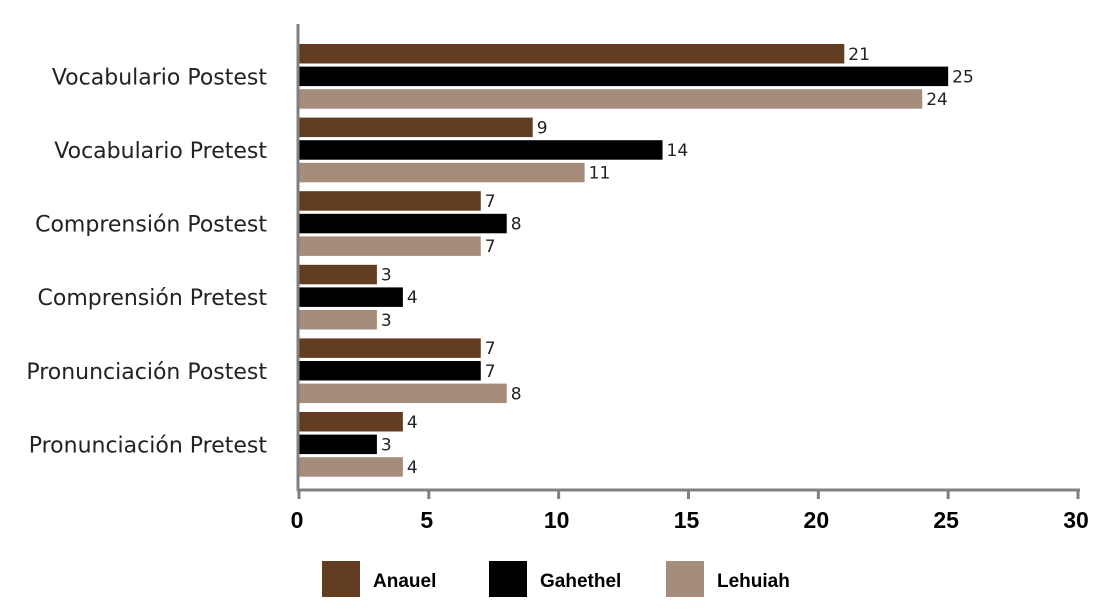  What do you see at coordinates (859, 55) in the screenshot?
I see `value-label-vocabulario-postest-anauel: 21` at bounding box center [859, 55].